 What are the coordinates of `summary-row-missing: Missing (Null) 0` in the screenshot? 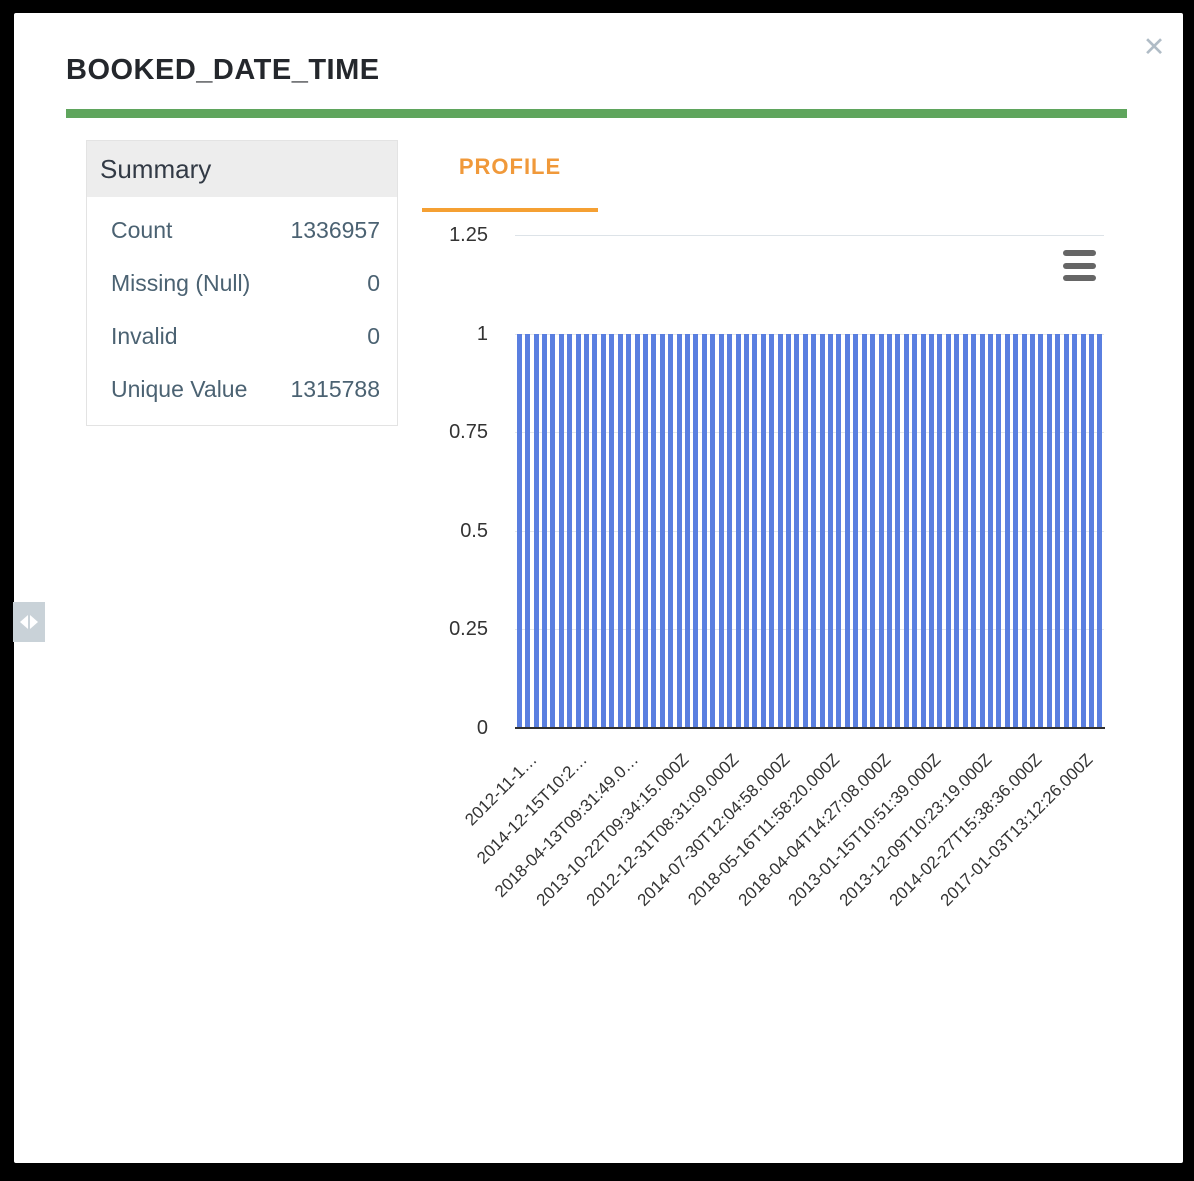 It's located at (242, 283).